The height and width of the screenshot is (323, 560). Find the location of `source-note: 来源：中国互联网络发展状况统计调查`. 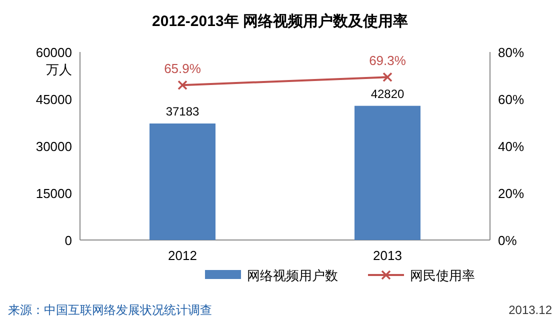

source-note: 来源：中国互联网络发展状况统计调查 is located at coordinates (110, 310).